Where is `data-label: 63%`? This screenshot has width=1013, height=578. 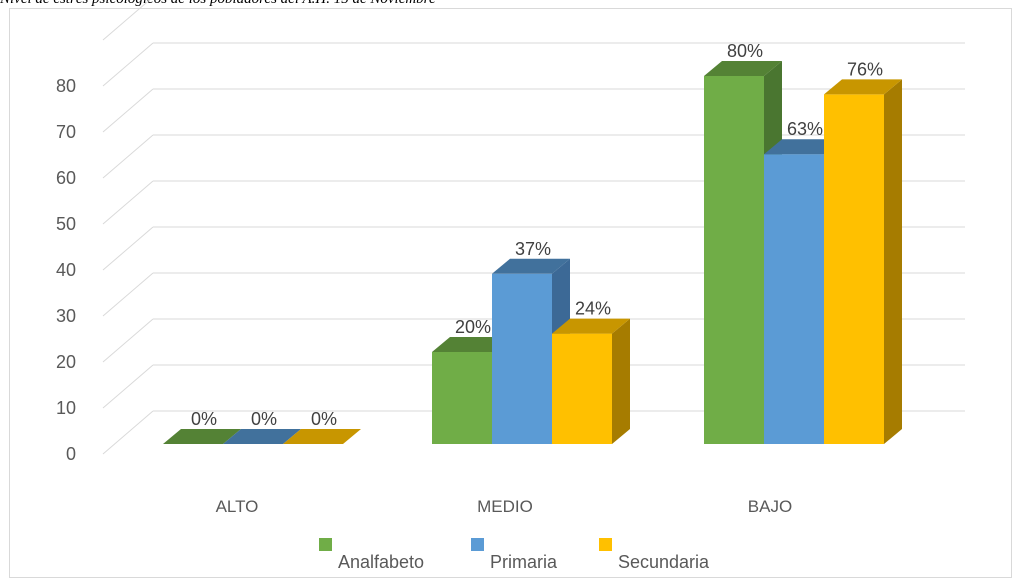
data-label: 63% is located at coordinates (805, 129).